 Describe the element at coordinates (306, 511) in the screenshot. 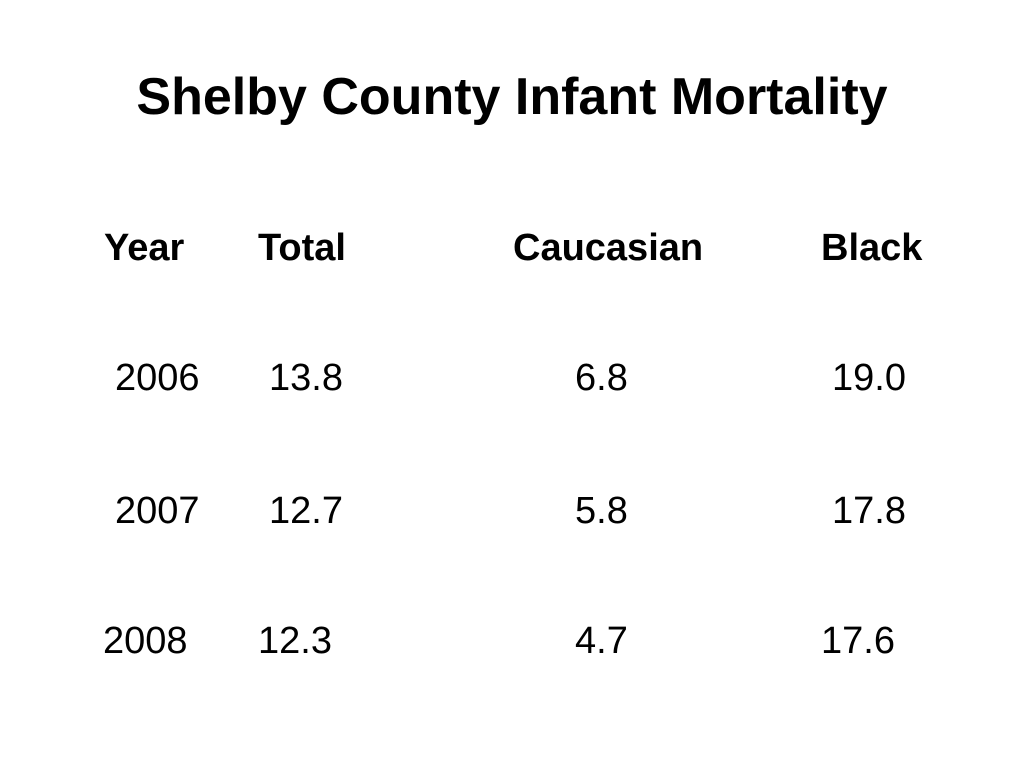

I see `cell-total: 12.7` at that location.